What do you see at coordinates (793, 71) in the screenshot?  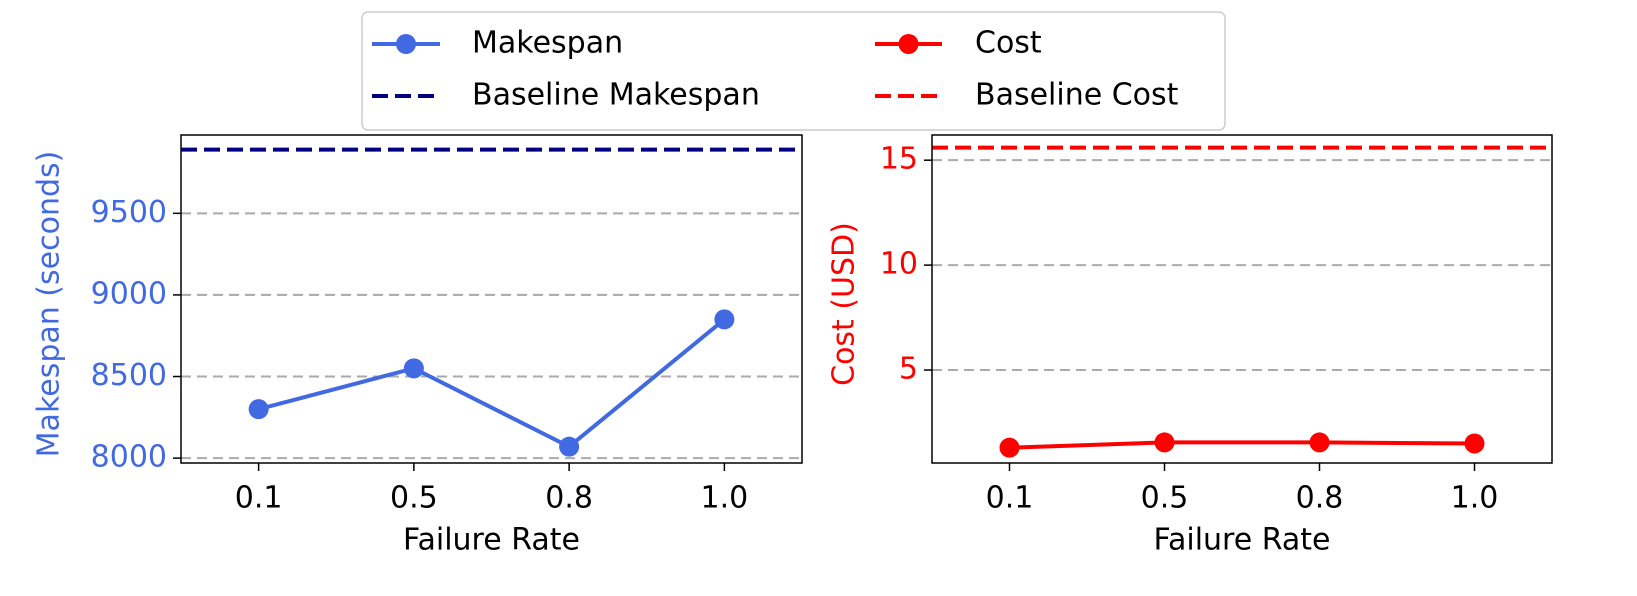 I see `legend-box` at bounding box center [793, 71].